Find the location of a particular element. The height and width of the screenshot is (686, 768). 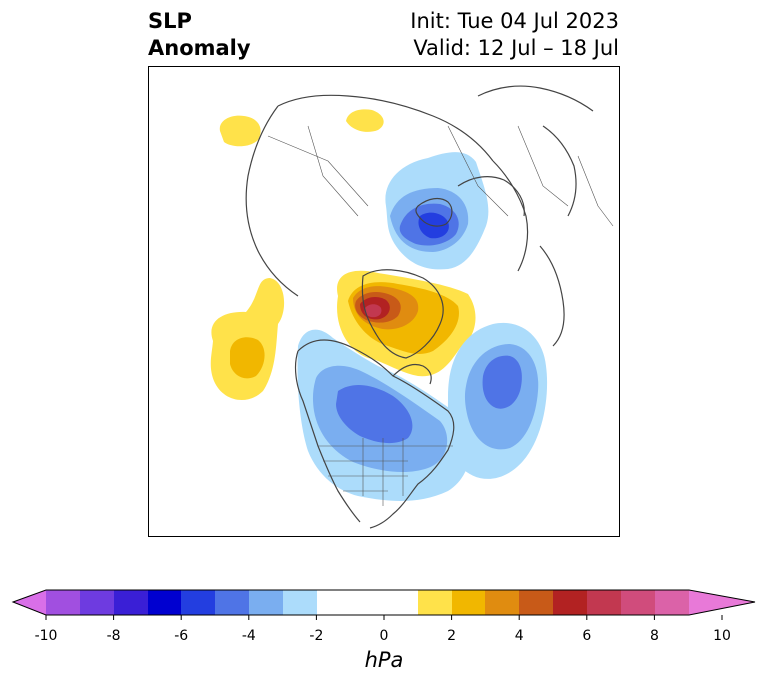

colorbar-tick-label: 6 is located at coordinates (586, 636).